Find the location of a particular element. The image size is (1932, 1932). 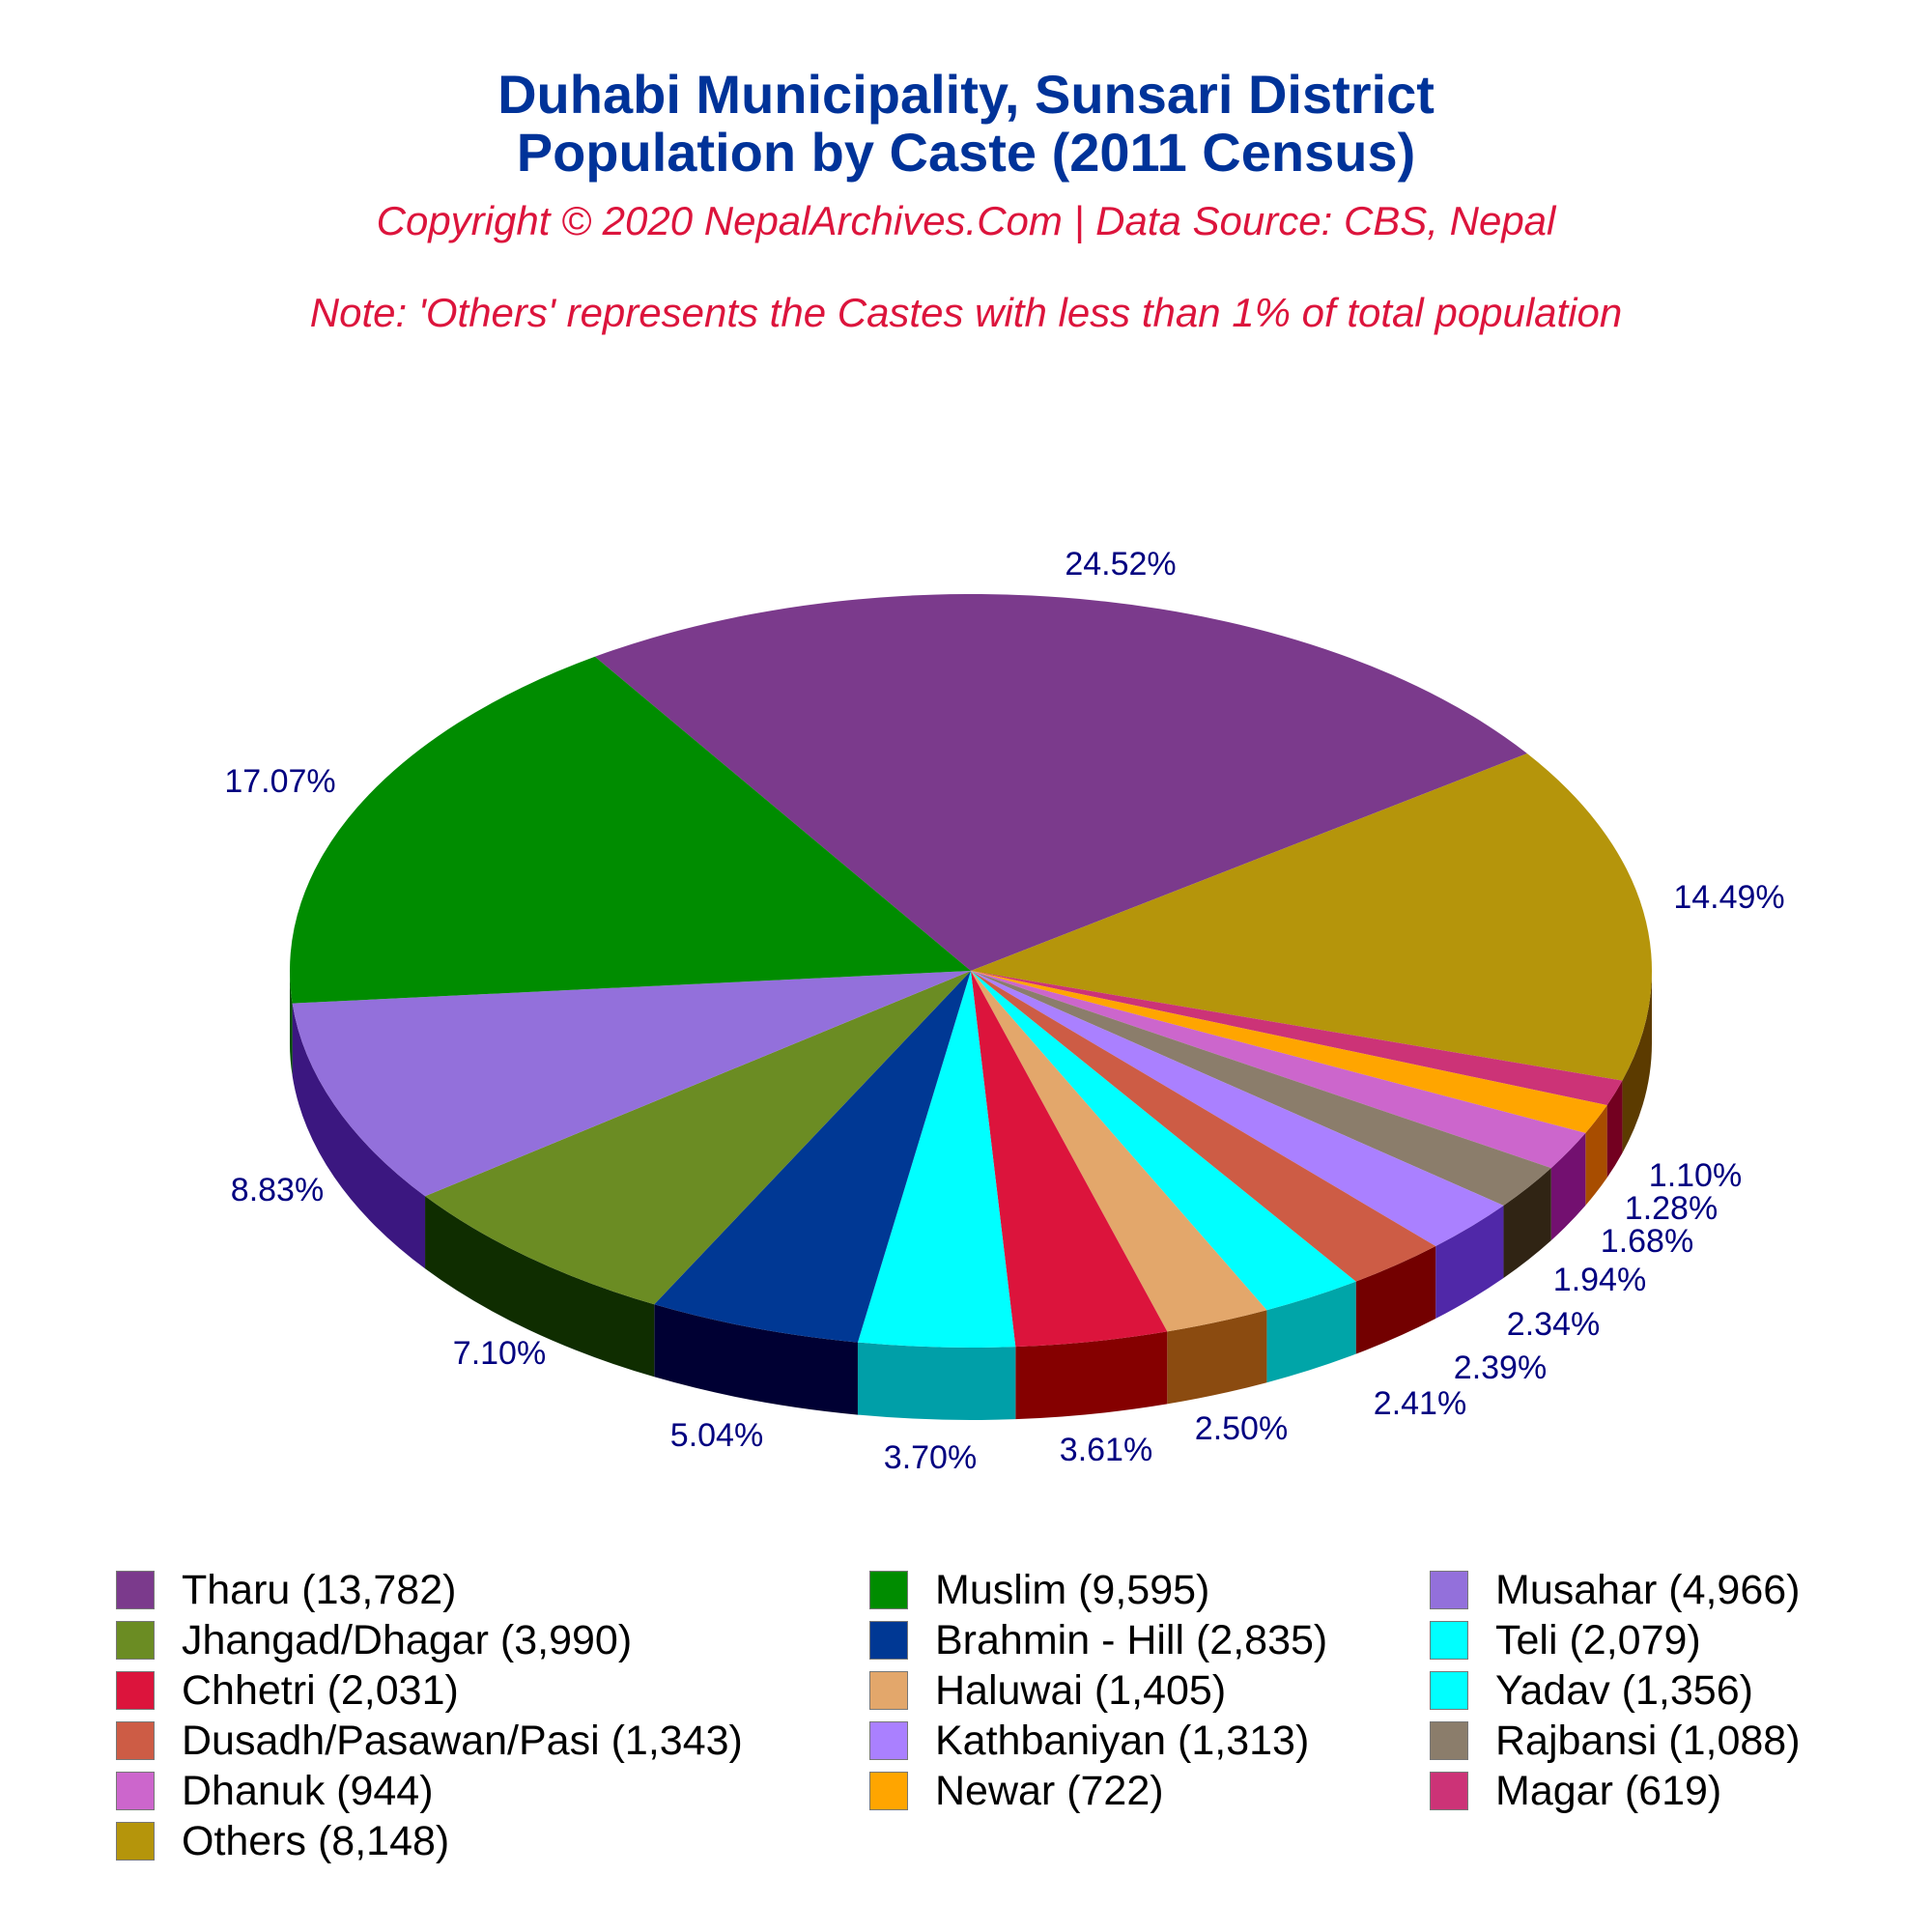

legend-item: Dusadh/Pasawan/Pasi (1,343) is located at coordinates (429, 1741).